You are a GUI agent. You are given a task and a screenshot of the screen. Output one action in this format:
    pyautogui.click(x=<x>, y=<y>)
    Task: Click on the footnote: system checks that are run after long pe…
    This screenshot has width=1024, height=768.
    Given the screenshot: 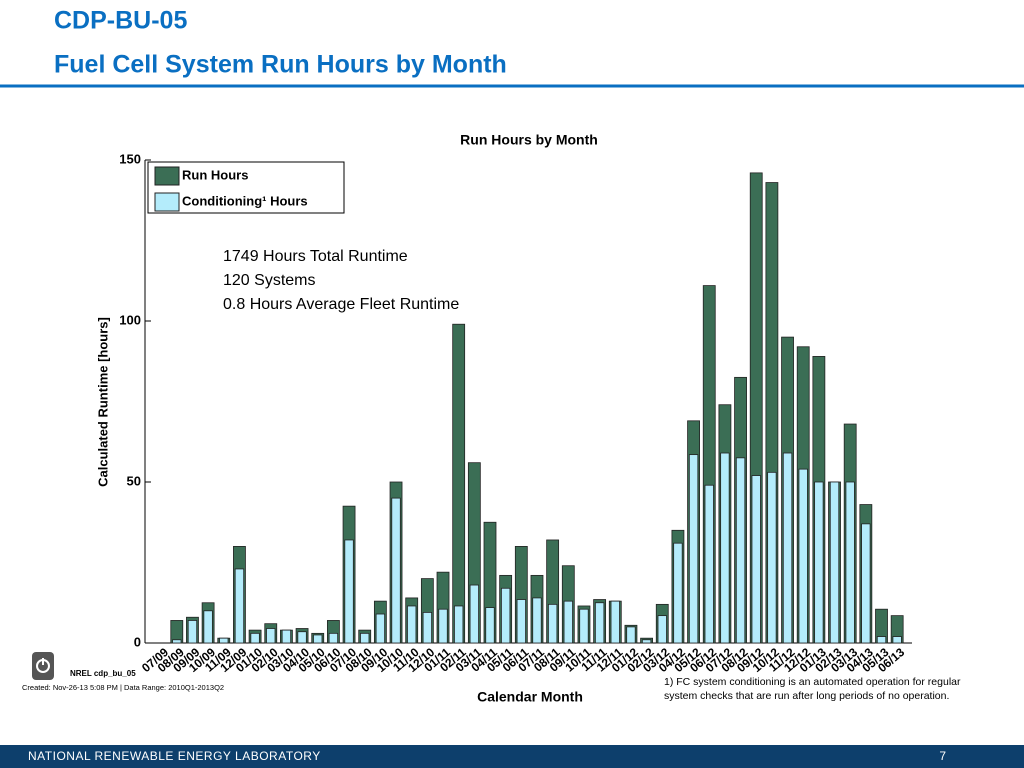 What is the action you would take?
    pyautogui.click(x=806, y=696)
    